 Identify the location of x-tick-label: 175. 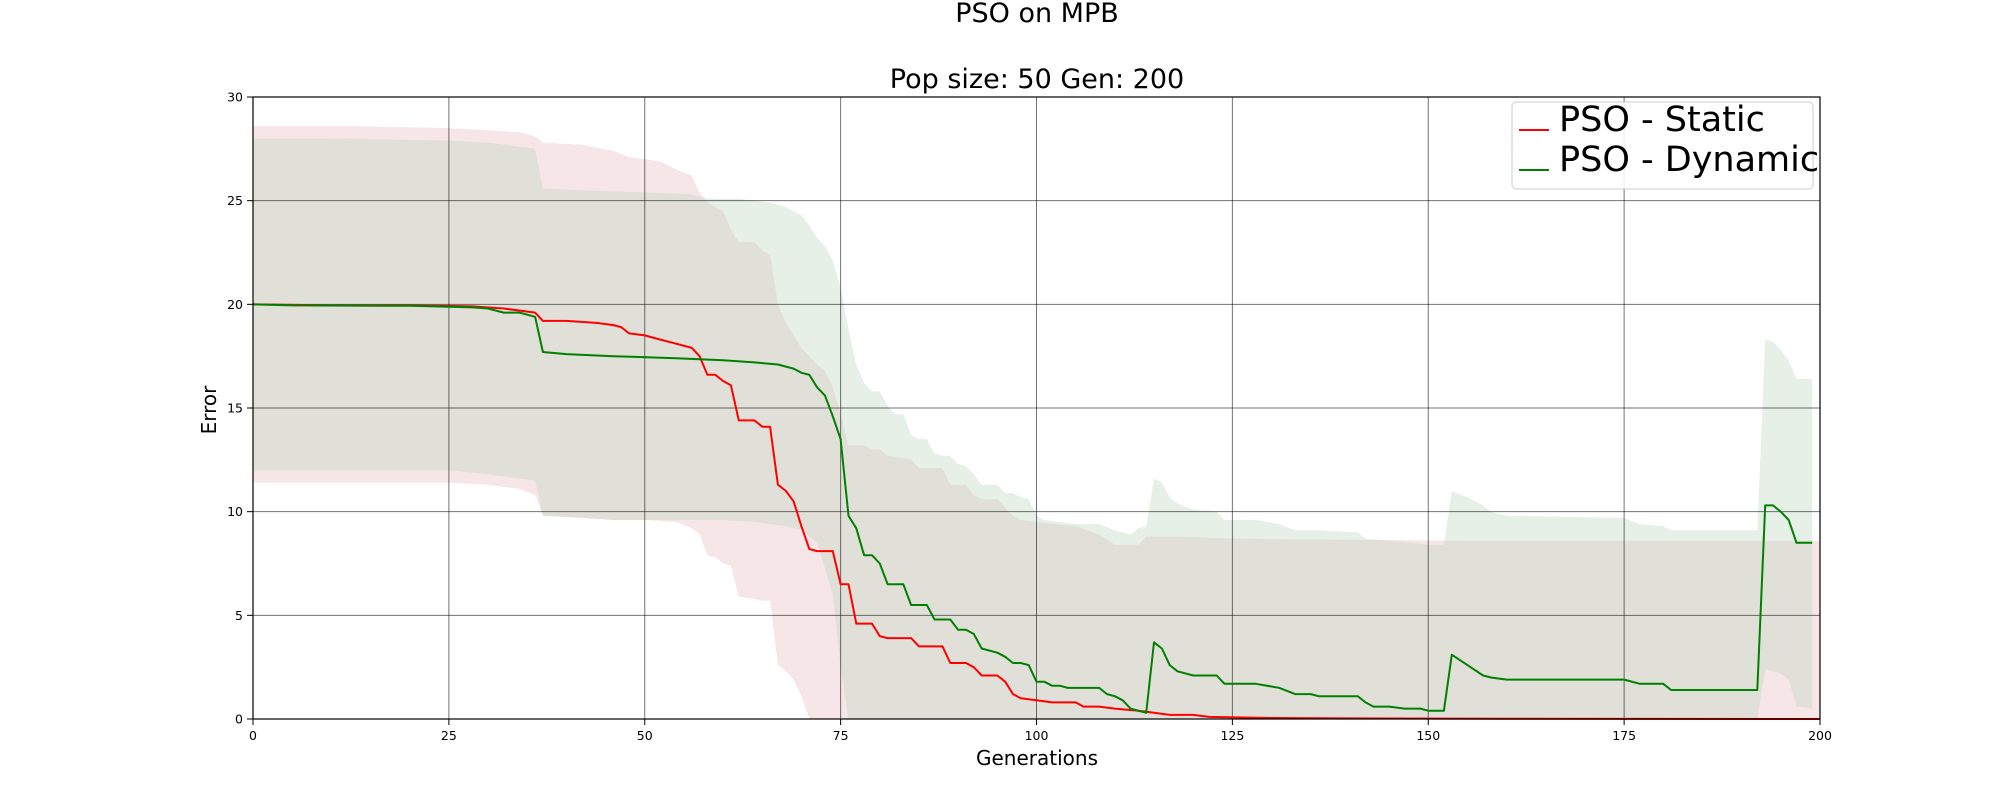
(1624, 735).